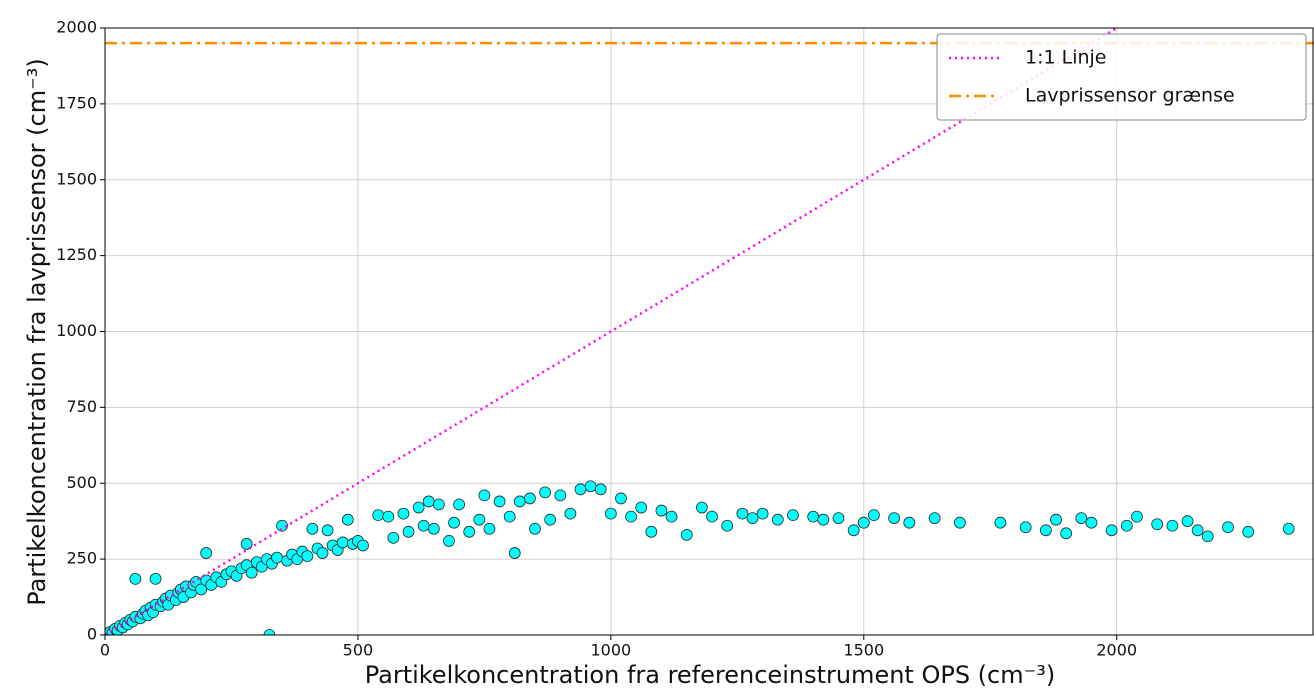  I want to click on legend-text: 1:1 Linje, so click(1066, 58).